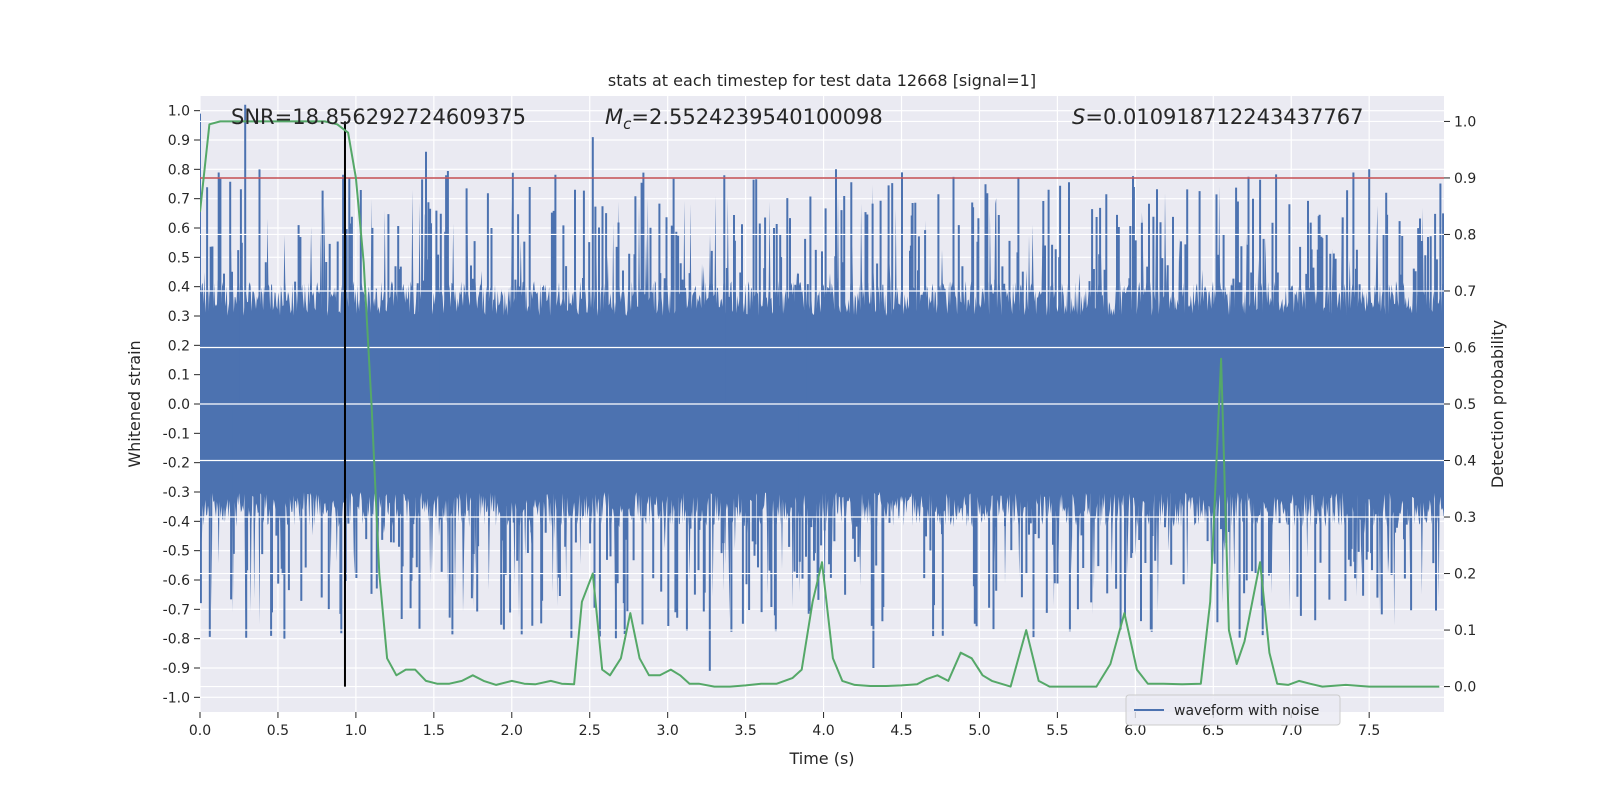  What do you see at coordinates (1497, 404) in the screenshot?
I see `y2-axis-label: Detection probability` at bounding box center [1497, 404].